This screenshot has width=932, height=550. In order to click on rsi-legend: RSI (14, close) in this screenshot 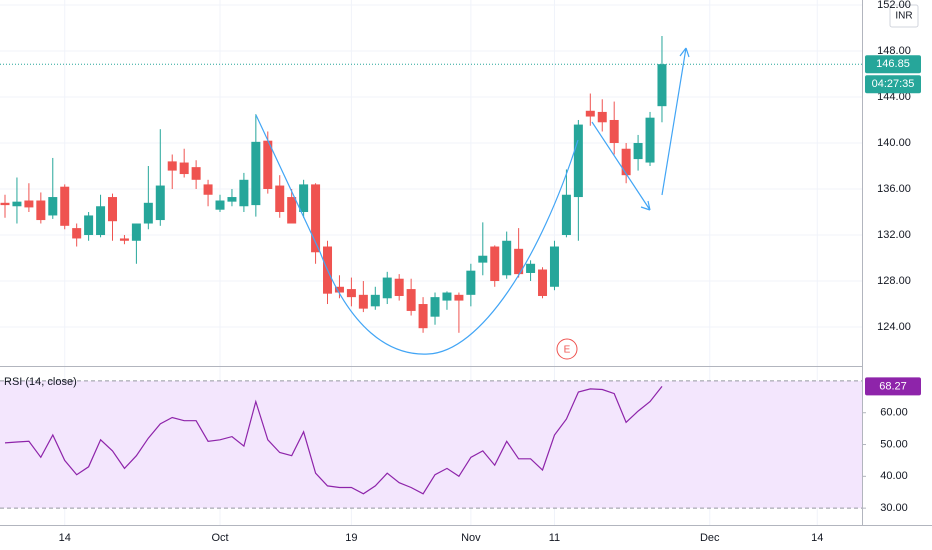, I will do `click(40, 382)`.